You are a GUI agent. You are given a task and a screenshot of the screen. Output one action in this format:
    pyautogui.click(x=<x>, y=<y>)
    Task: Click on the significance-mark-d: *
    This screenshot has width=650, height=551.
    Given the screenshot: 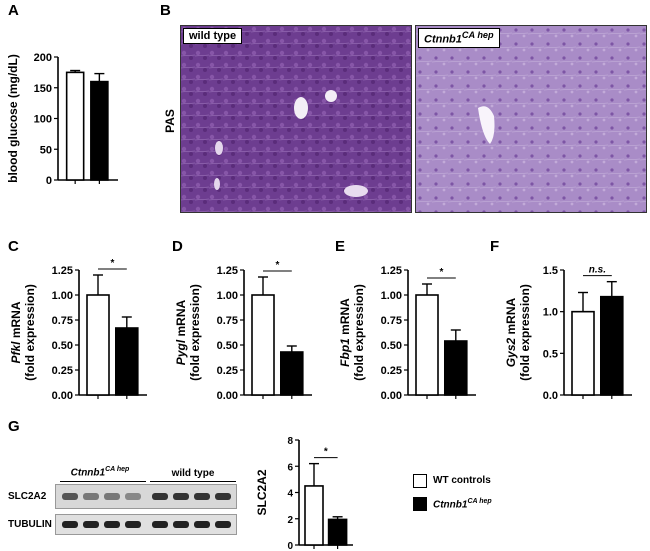 What is the action you would take?
    pyautogui.click(x=277, y=265)
    